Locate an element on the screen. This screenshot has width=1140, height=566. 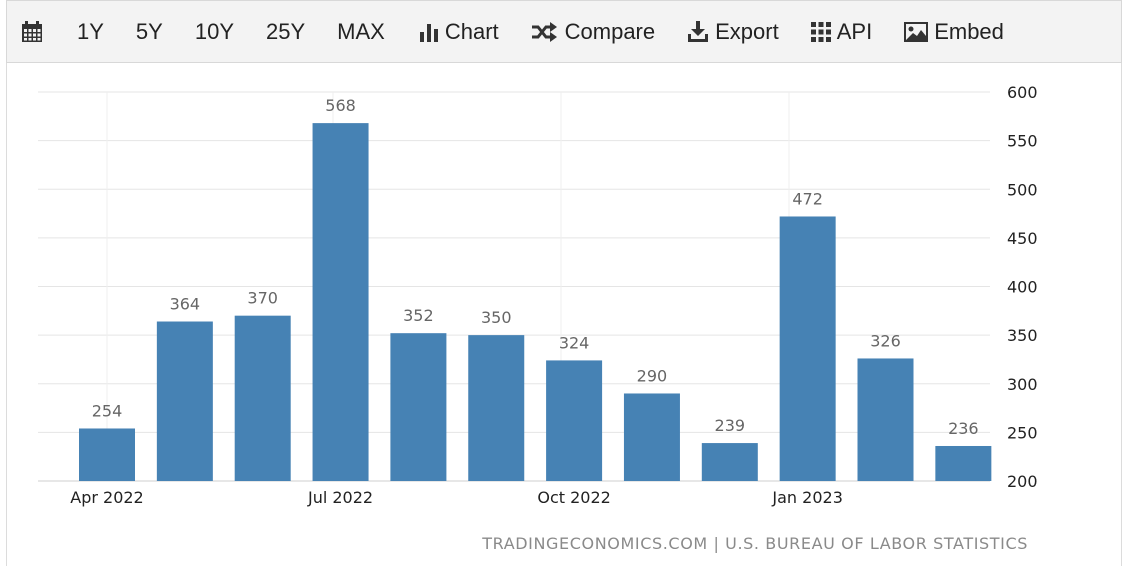
data-label: 239 is located at coordinates (730, 425).